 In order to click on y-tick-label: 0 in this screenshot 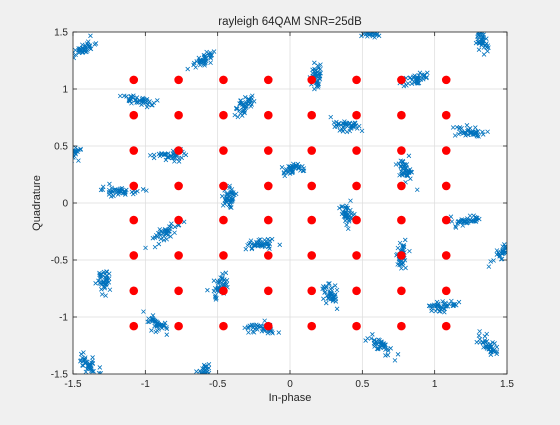, I will do `click(65, 204)`.